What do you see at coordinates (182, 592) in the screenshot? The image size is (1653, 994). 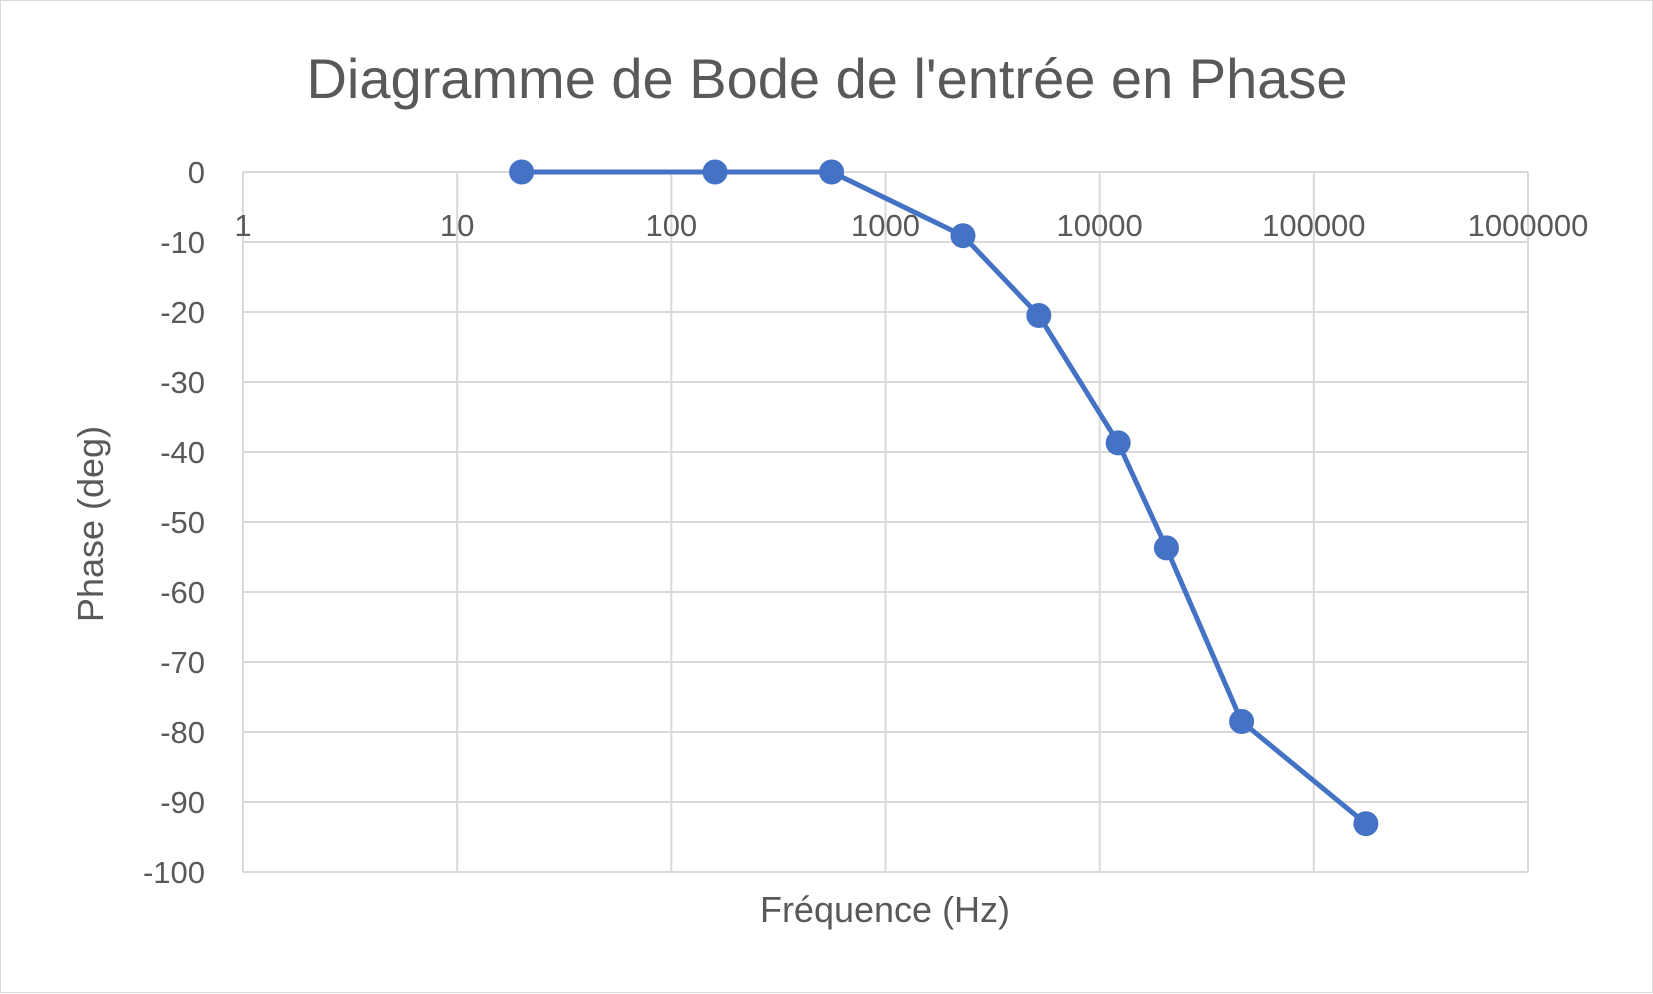 I see `y-tick-label: -60` at bounding box center [182, 592].